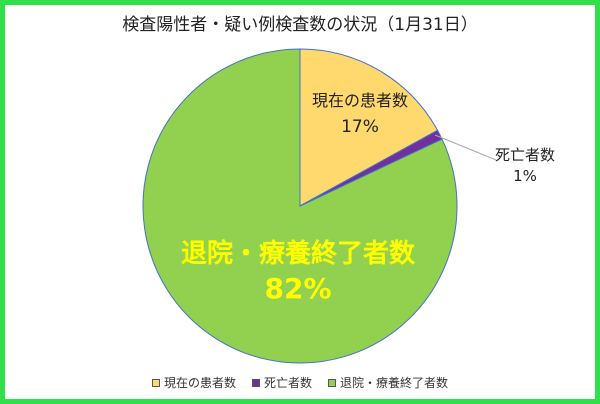  What do you see at coordinates (298, 253) in the screenshot?
I see `slice-name-recovered: 退院・療養終了者数` at bounding box center [298, 253].